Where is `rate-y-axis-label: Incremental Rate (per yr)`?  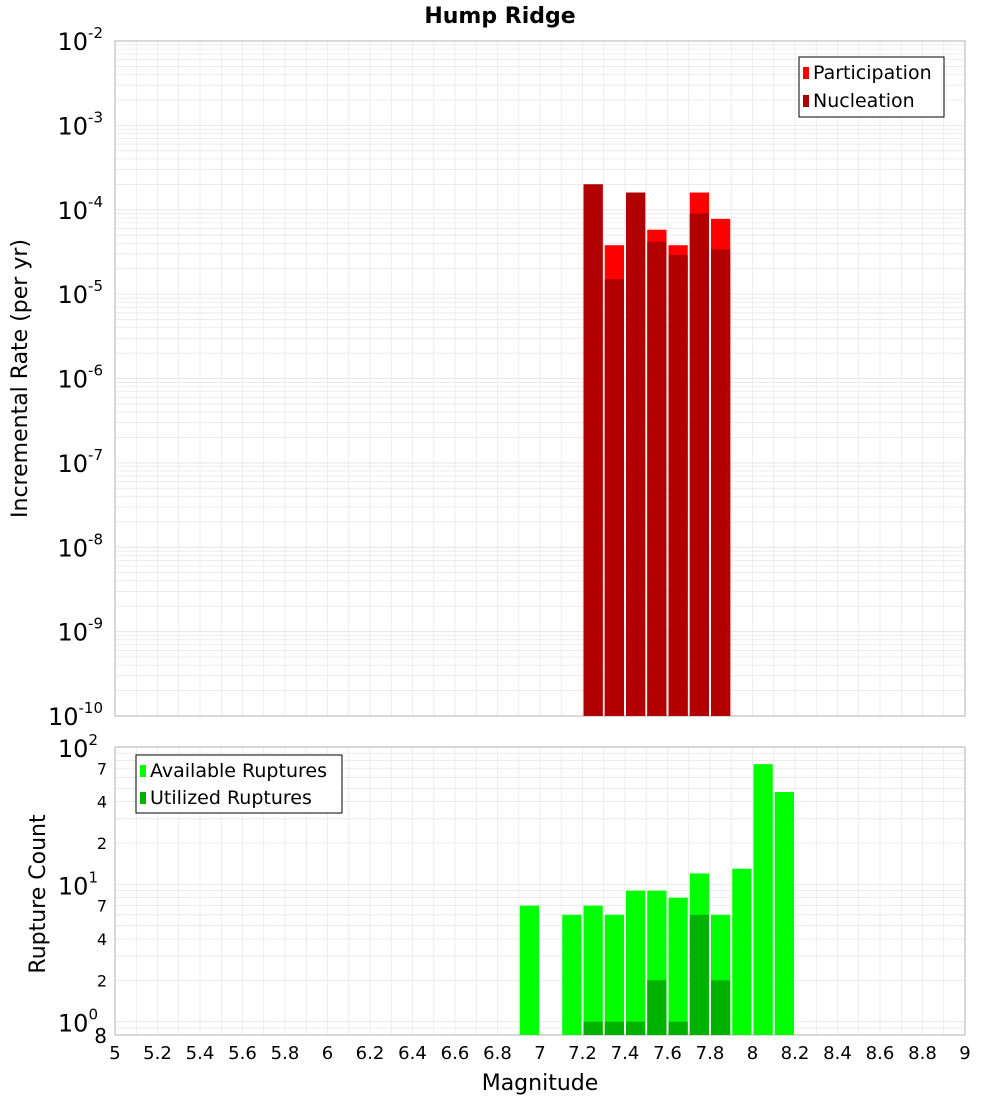
rate-y-axis-label: Incremental Rate (per yr) is located at coordinates (20, 378).